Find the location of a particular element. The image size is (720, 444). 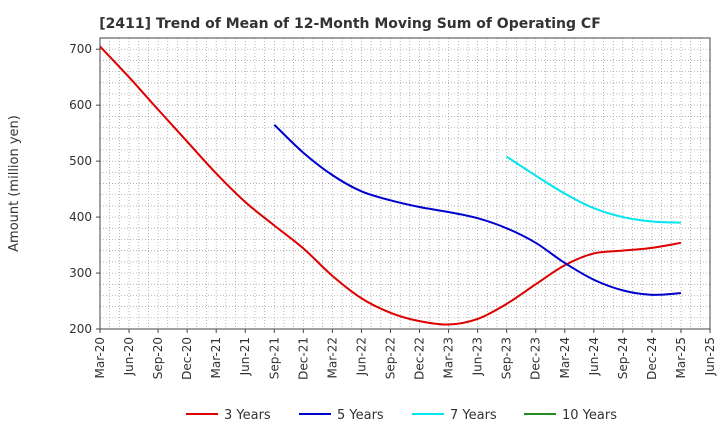

x-tick-label: Sep-22 is located at coordinates (390, 358).